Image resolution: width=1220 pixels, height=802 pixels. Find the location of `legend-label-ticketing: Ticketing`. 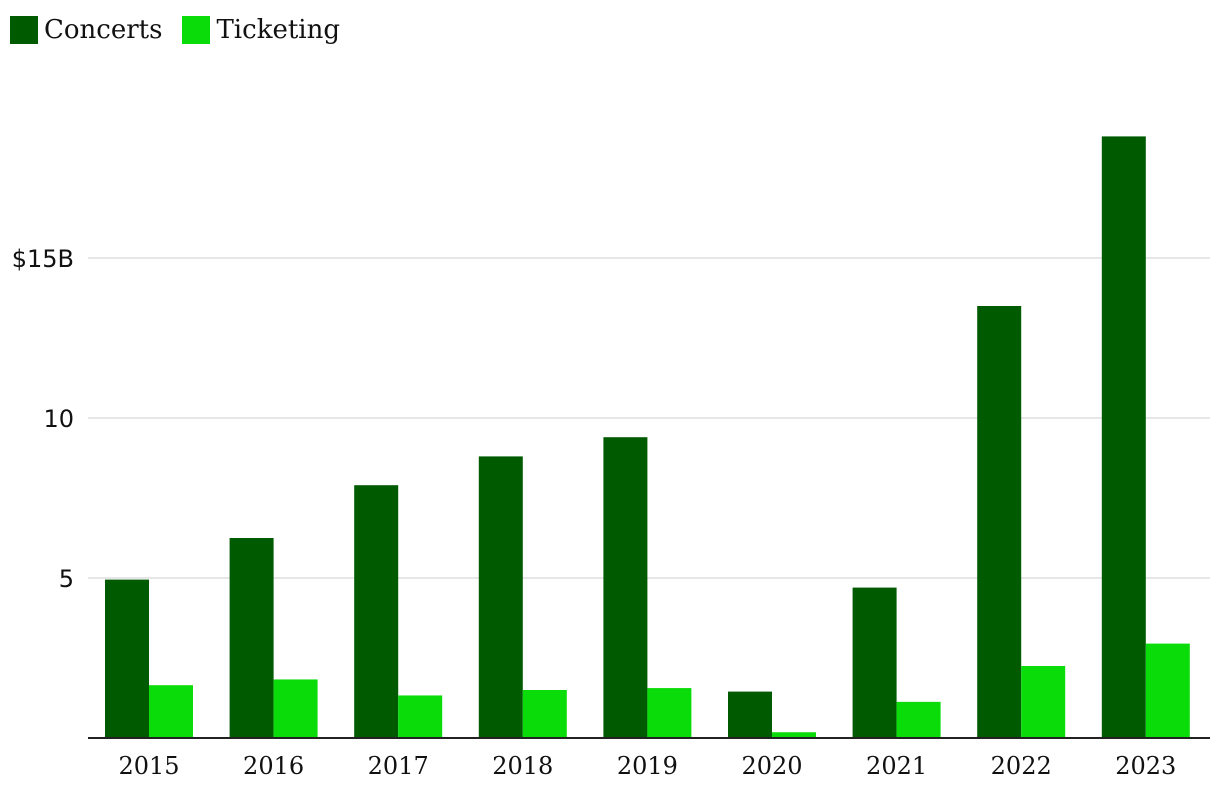

legend-label-ticketing: Ticketing is located at coordinates (278, 30).